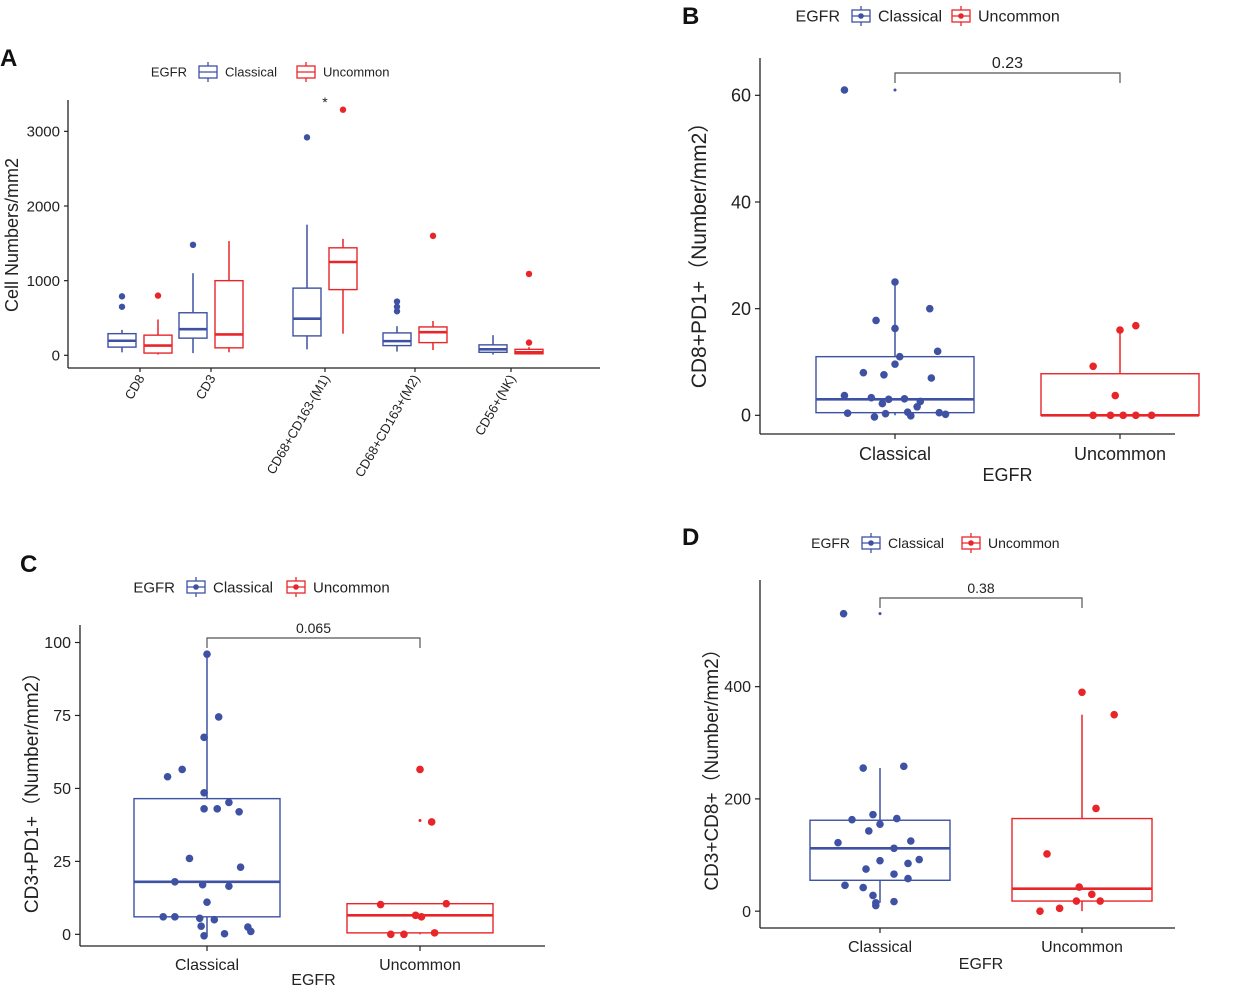  What do you see at coordinates (32, 788) in the screenshot?
I see `panel-c-y-axis-label: CD3+PD1+（Number/mm2）` at bounding box center [32, 788].